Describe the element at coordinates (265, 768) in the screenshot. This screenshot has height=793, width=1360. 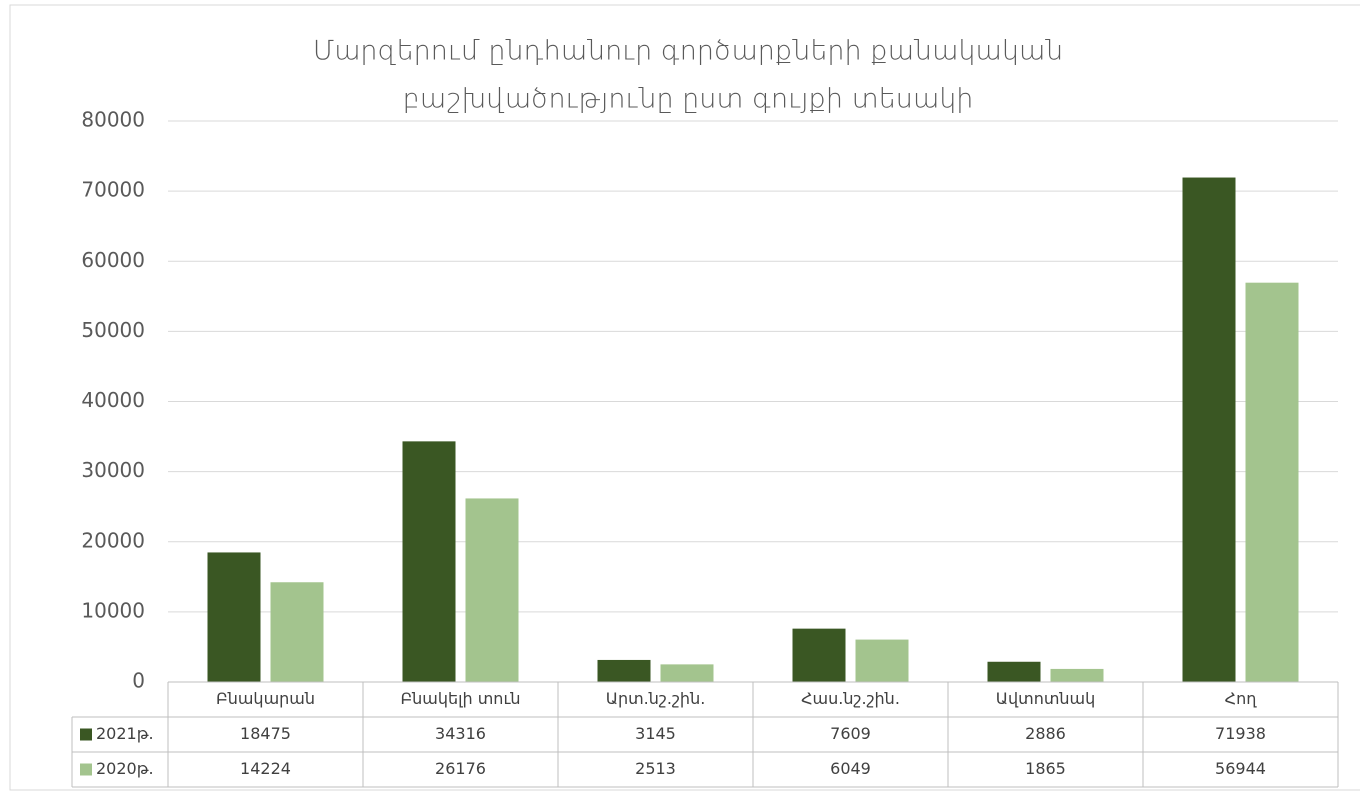
I see `table-value: 14224` at that location.